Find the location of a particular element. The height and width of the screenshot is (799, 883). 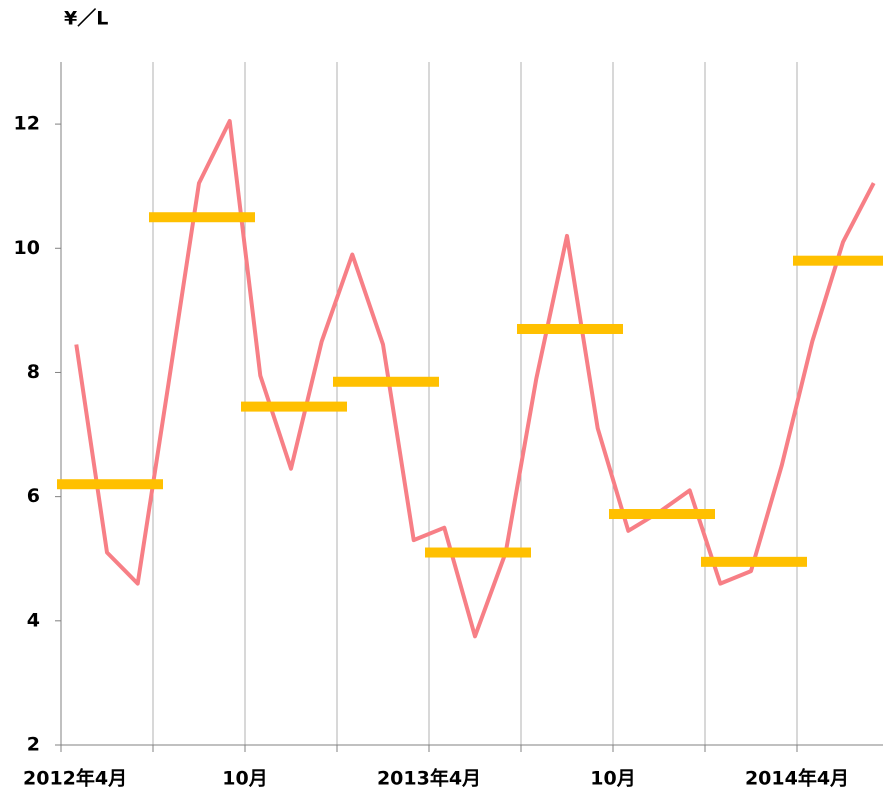

y-tick-label: 12 is located at coordinates (27, 124).